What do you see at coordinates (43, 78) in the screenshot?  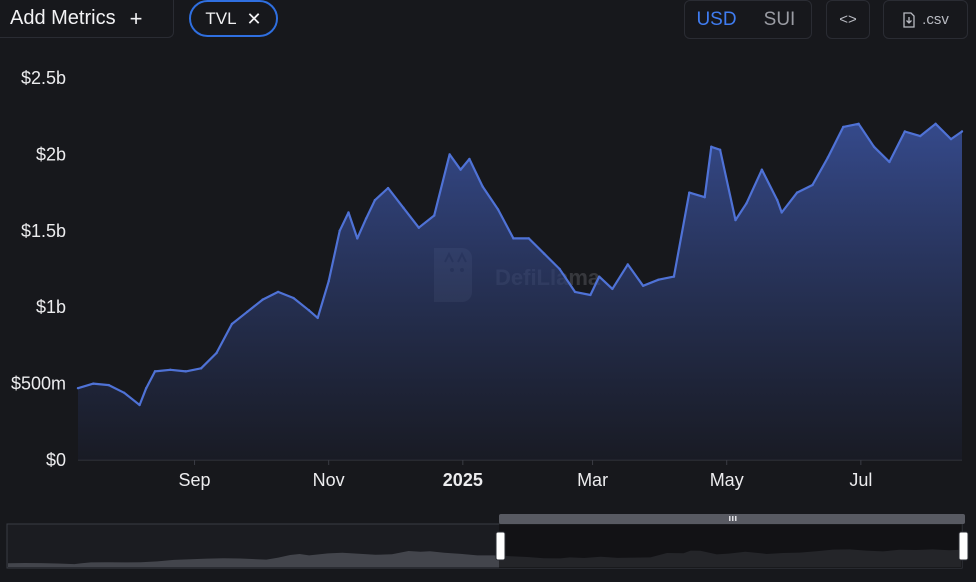 I see `y-tick-label: $2.5b` at bounding box center [43, 78].